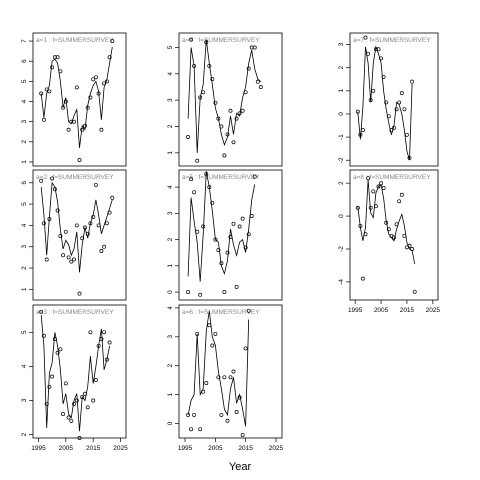 This screenshot has height=480, width=480. Describe the element at coordinates (240, 467) in the screenshot. I see `x-axis-title: Year` at that location.